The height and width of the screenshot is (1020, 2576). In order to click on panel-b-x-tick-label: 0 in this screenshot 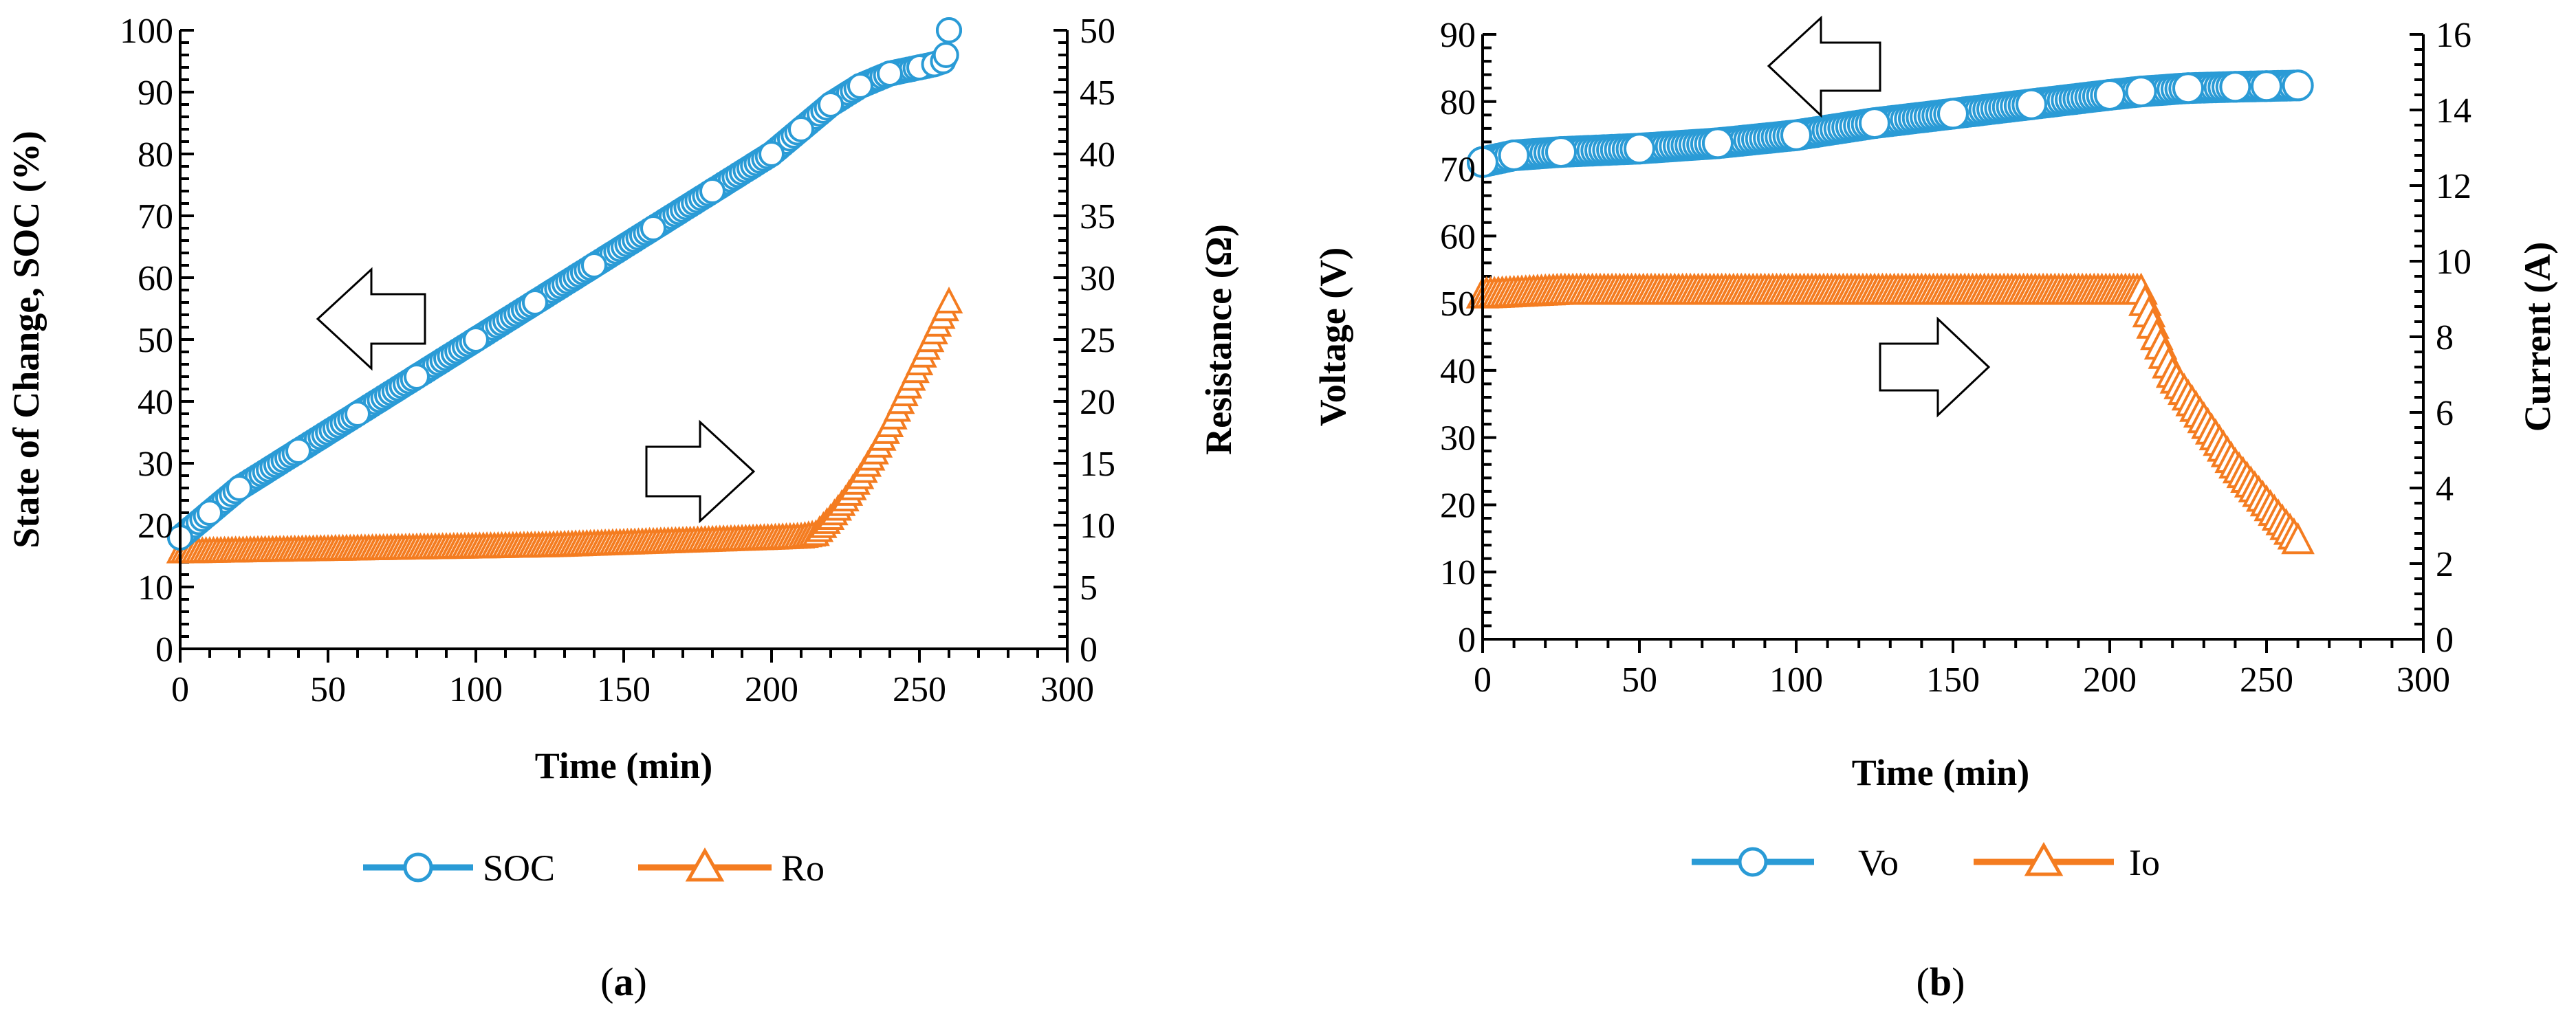, I will do `click(1483, 680)`.